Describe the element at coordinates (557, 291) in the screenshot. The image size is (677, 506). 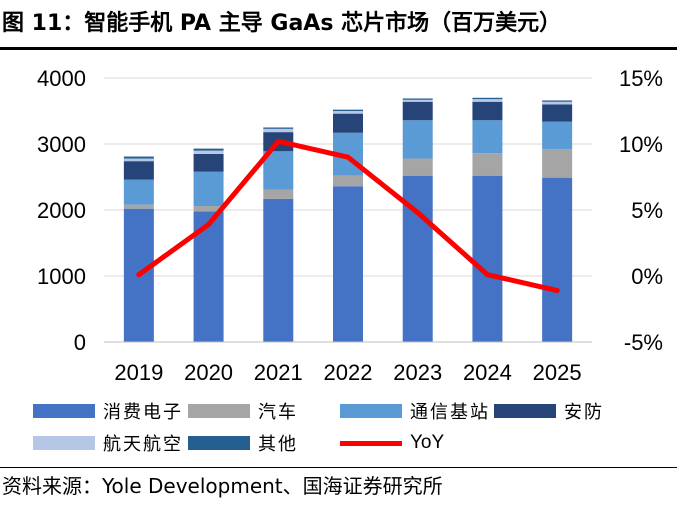
I see `yoy-point-2025` at that location.